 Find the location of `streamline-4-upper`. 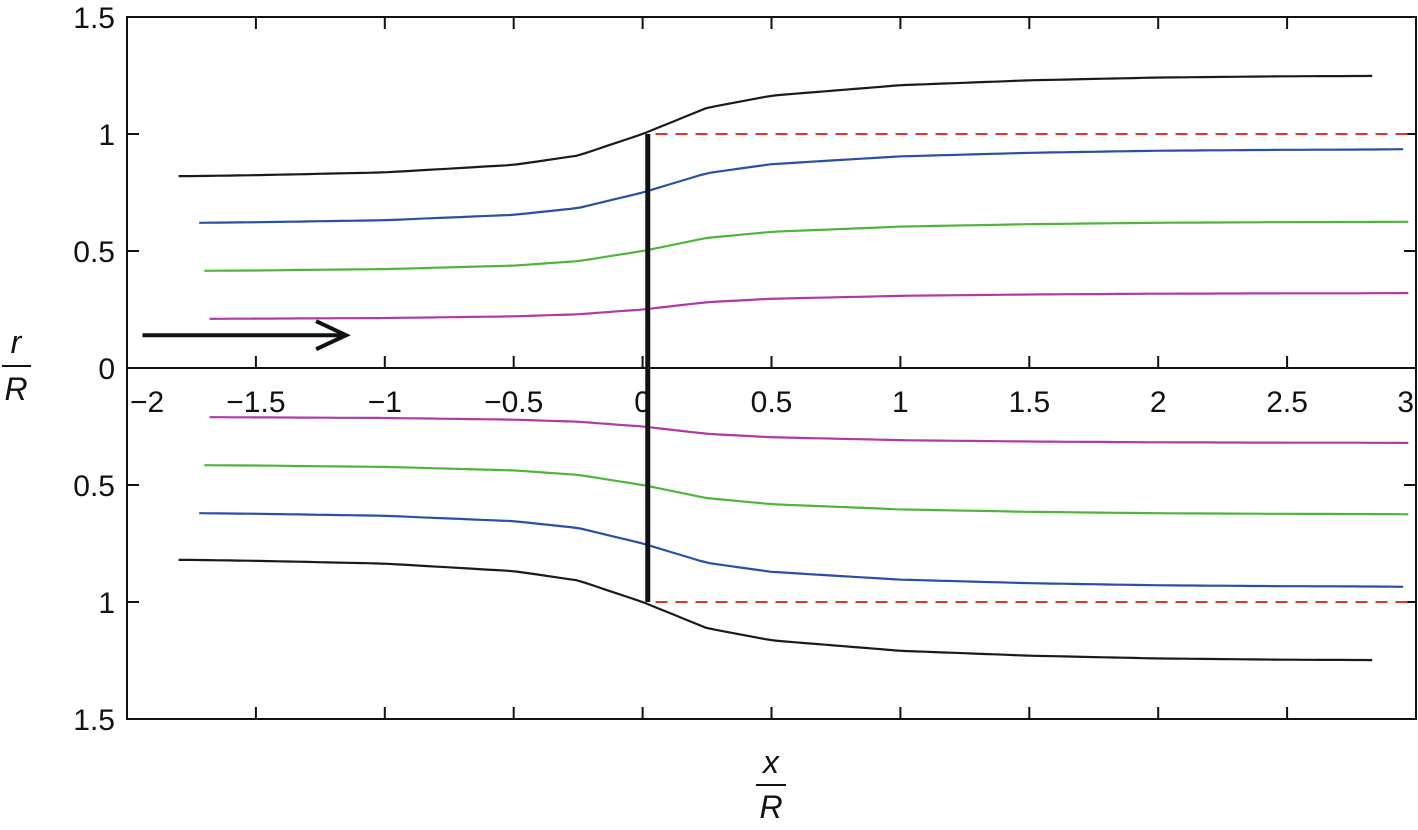

streamline-4-upper is located at coordinates (809, 306).